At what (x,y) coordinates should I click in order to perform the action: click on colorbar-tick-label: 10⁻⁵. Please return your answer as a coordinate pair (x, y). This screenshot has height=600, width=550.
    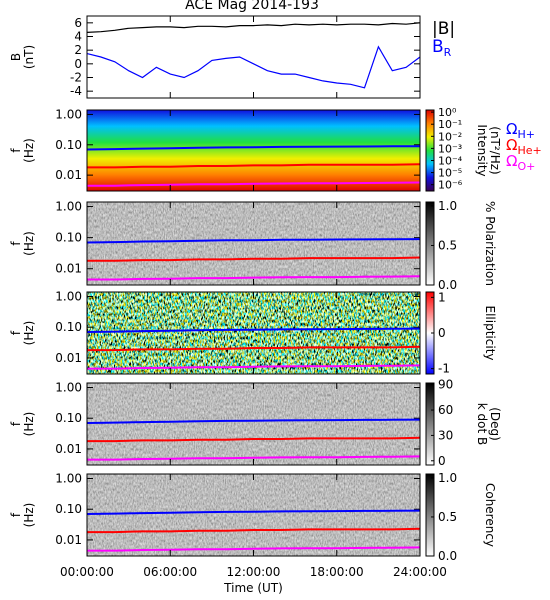
    Looking at the image, I should click on (450, 173).